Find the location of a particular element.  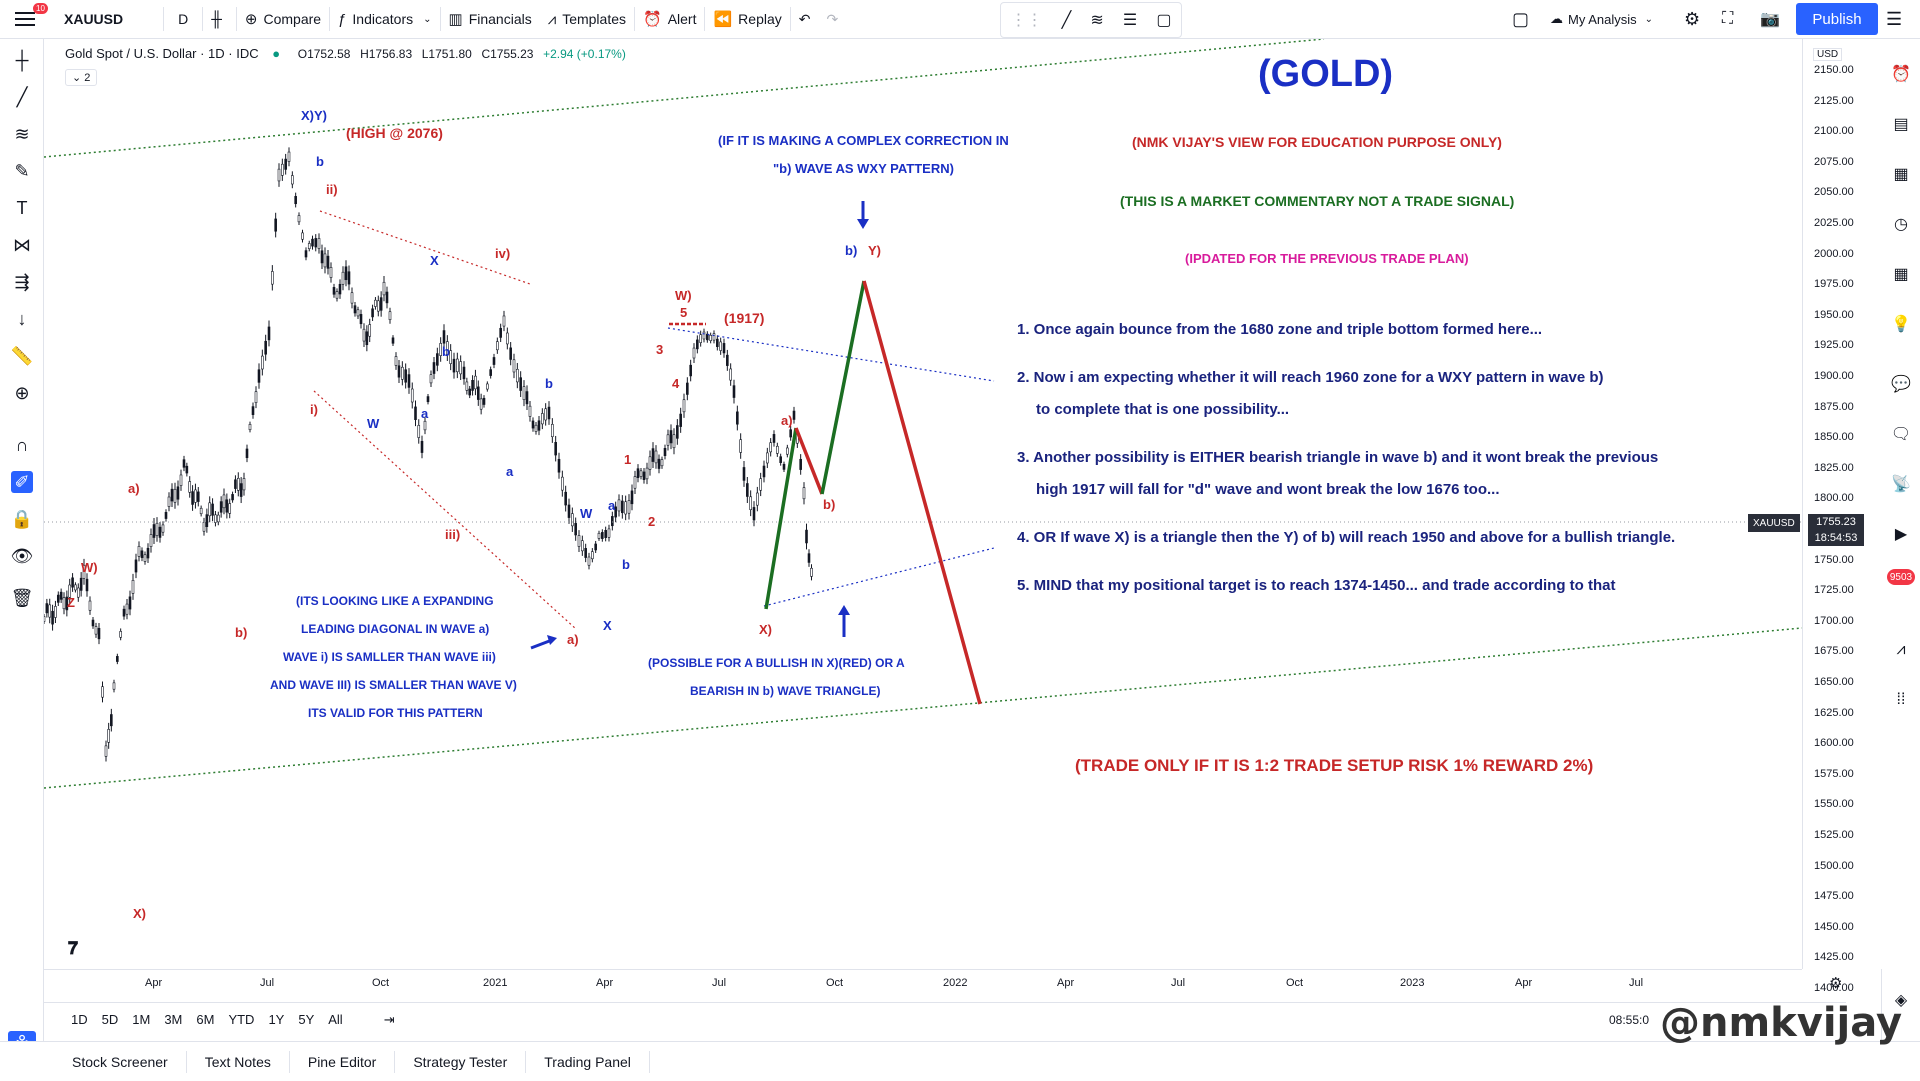

snapshot-button: 📷 is located at coordinates (1770, 19).